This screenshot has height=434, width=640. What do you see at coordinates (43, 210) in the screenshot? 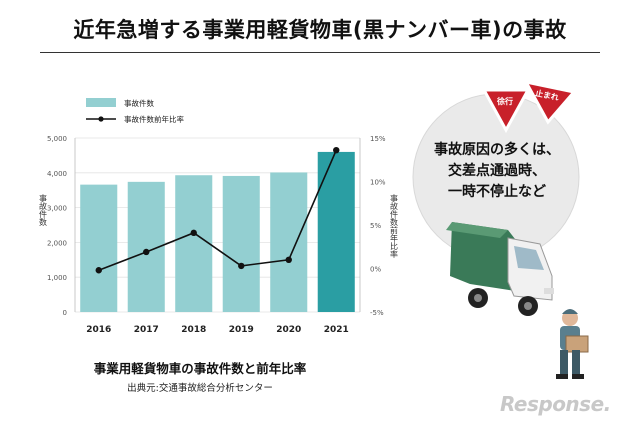
I see `y-axis-title: 事故件数` at bounding box center [43, 210].